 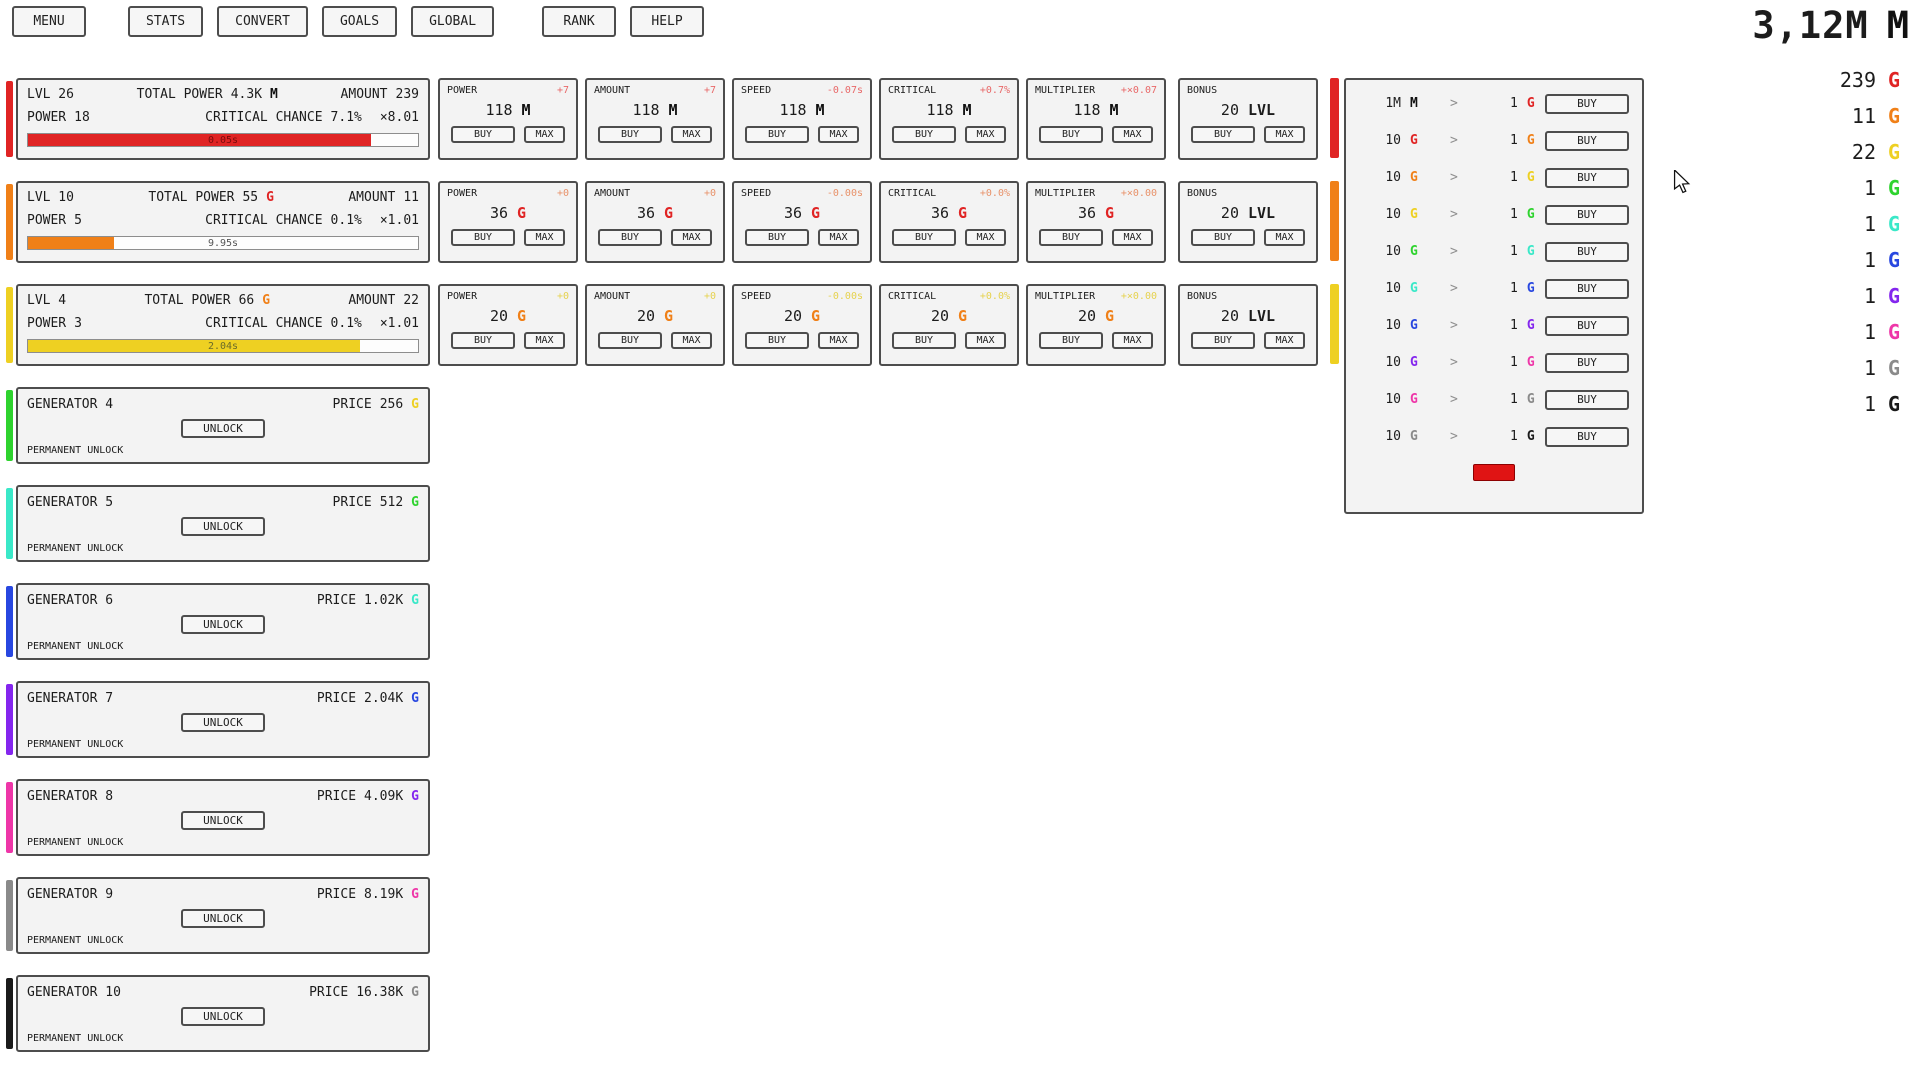 What do you see at coordinates (1096, 222) in the screenshot?
I see `upgrade-panel-multiplier: MULTIPLIER +×0.00 36 G BUY MAX` at bounding box center [1096, 222].